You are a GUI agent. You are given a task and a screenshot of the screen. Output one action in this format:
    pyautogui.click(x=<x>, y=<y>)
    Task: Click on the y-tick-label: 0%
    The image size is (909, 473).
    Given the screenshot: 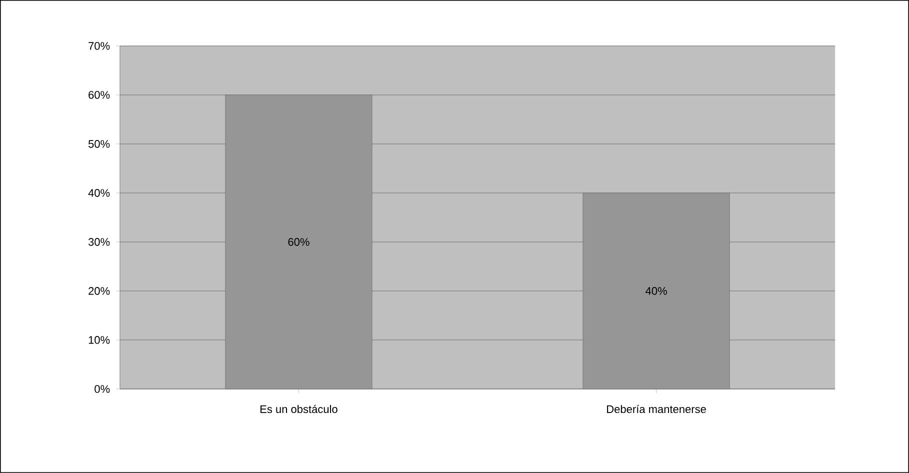 What is the action you would take?
    pyautogui.click(x=102, y=389)
    